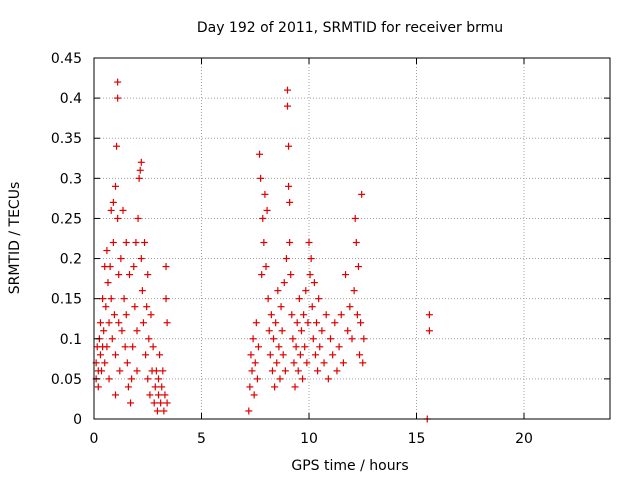 This screenshot has width=640, height=480. What do you see at coordinates (66, 300) in the screenshot?
I see `y-tick-label: 0.15` at bounding box center [66, 300].